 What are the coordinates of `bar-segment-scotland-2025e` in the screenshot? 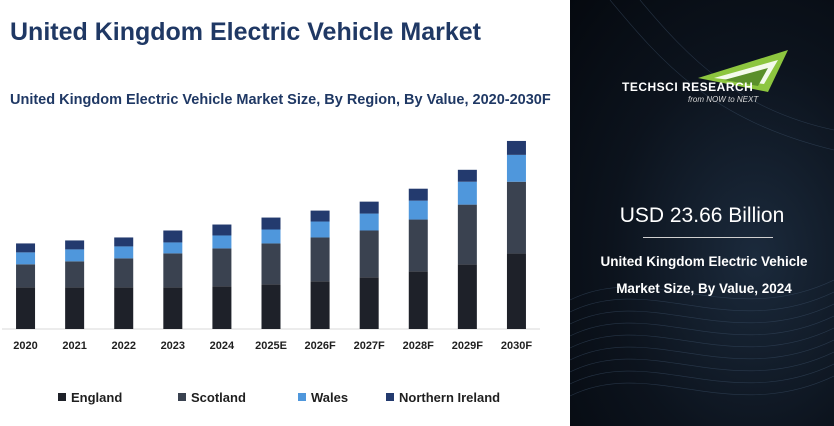 It's located at (271, 264).